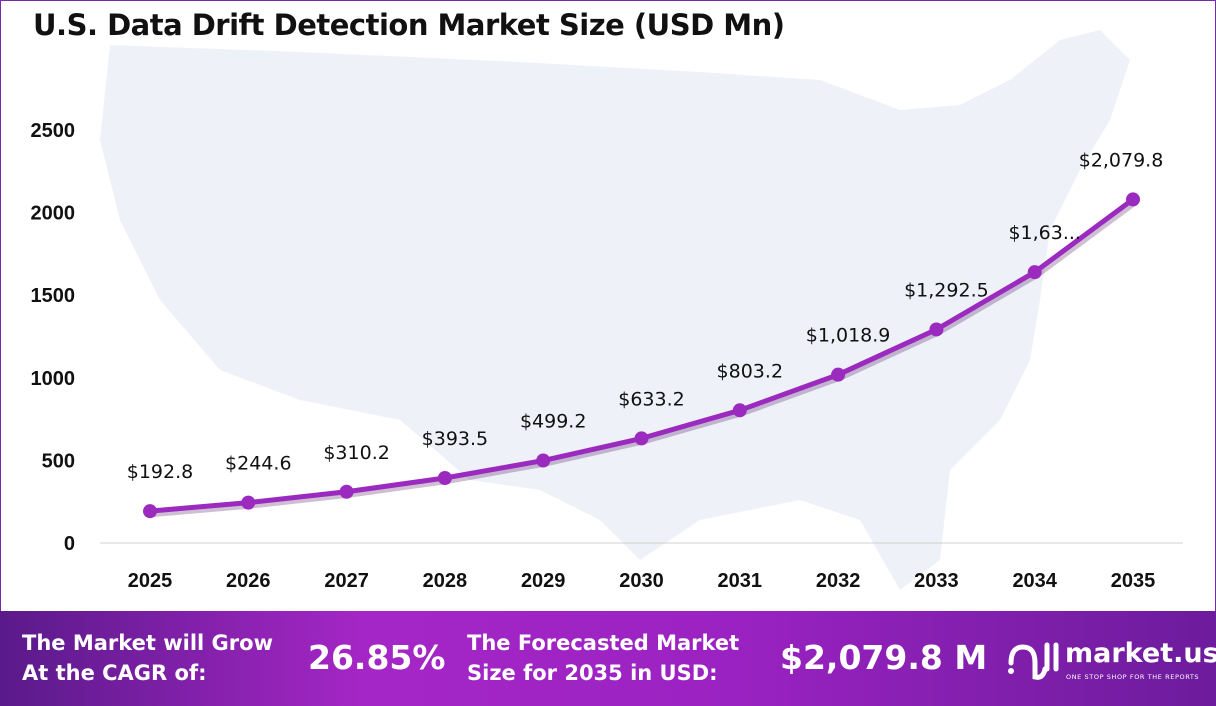 Image resolution: width=1216 pixels, height=706 pixels. Describe the element at coordinates (848, 336) in the screenshot. I see `data-label: $1,018.9` at that location.